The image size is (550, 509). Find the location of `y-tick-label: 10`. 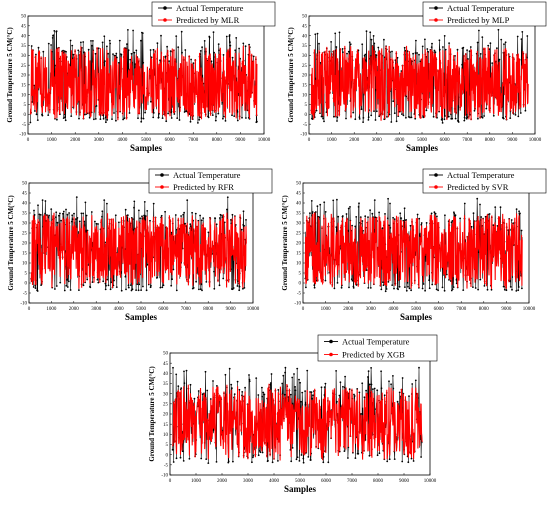

y-tick-label: 10 is located at coordinates (24, 95).